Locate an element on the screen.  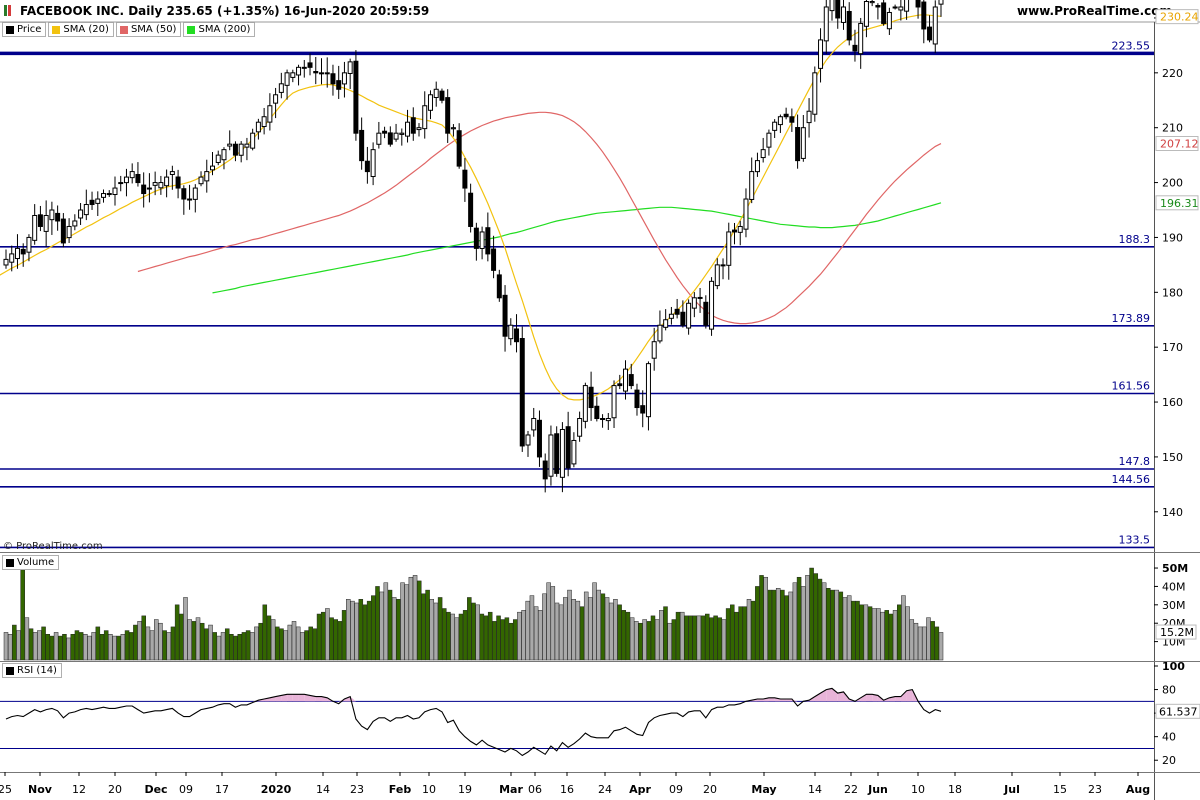
price-tick-label: 220 is located at coordinates (1172, 73).